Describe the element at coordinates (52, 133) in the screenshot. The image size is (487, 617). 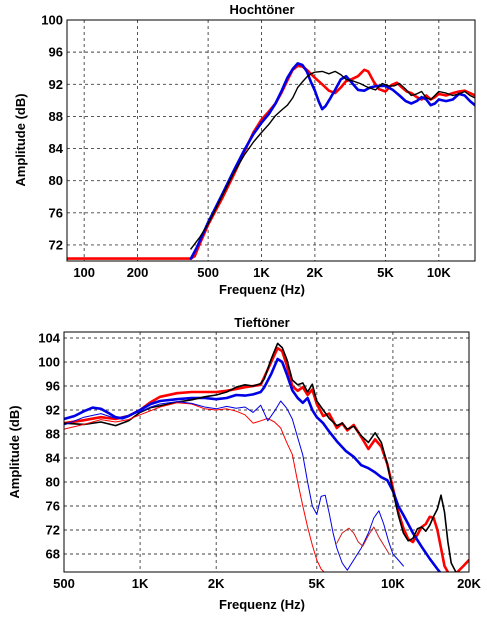
I see `y-tick-labels: 72 76 80 84 88 92 96 100` at that location.